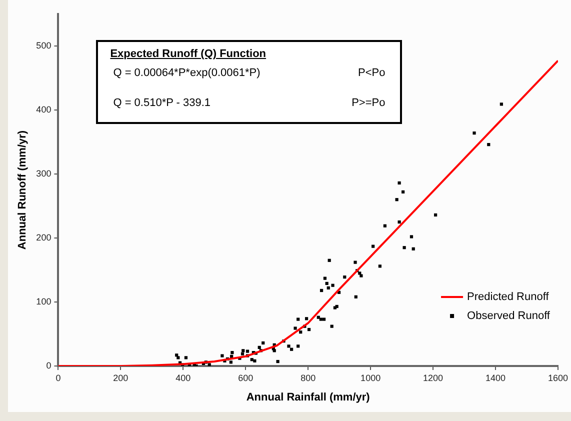 Image resolution: width=571 pixels, height=421 pixels. Describe the element at coordinates (370, 377) in the screenshot. I see `x-tick-label: 1000` at that location.